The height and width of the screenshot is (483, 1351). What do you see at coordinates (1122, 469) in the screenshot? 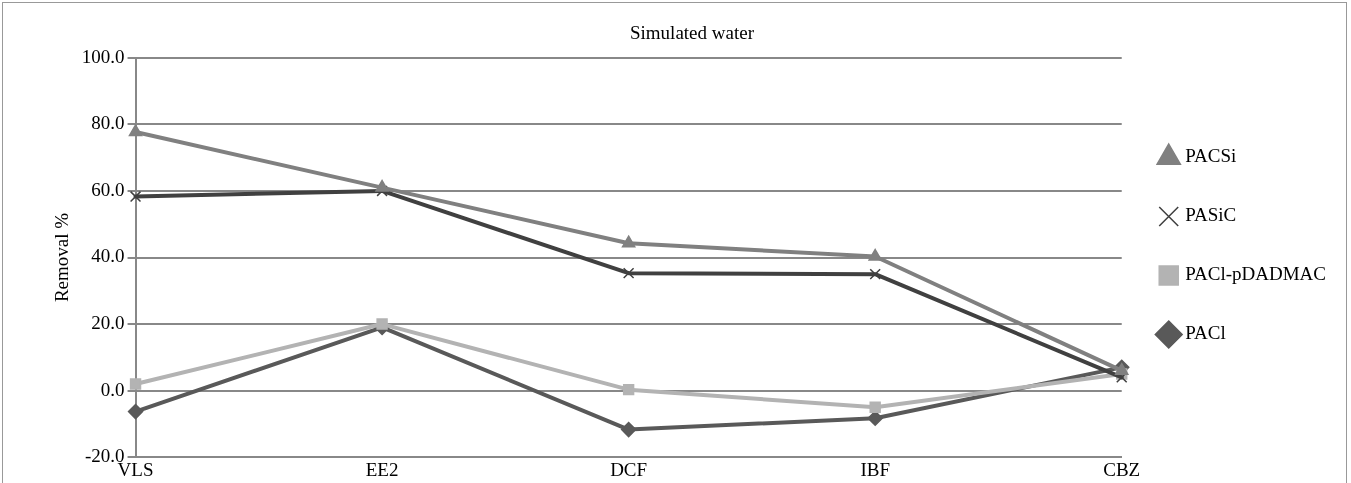
I see `x-tick-label: CBZ` at bounding box center [1122, 469].